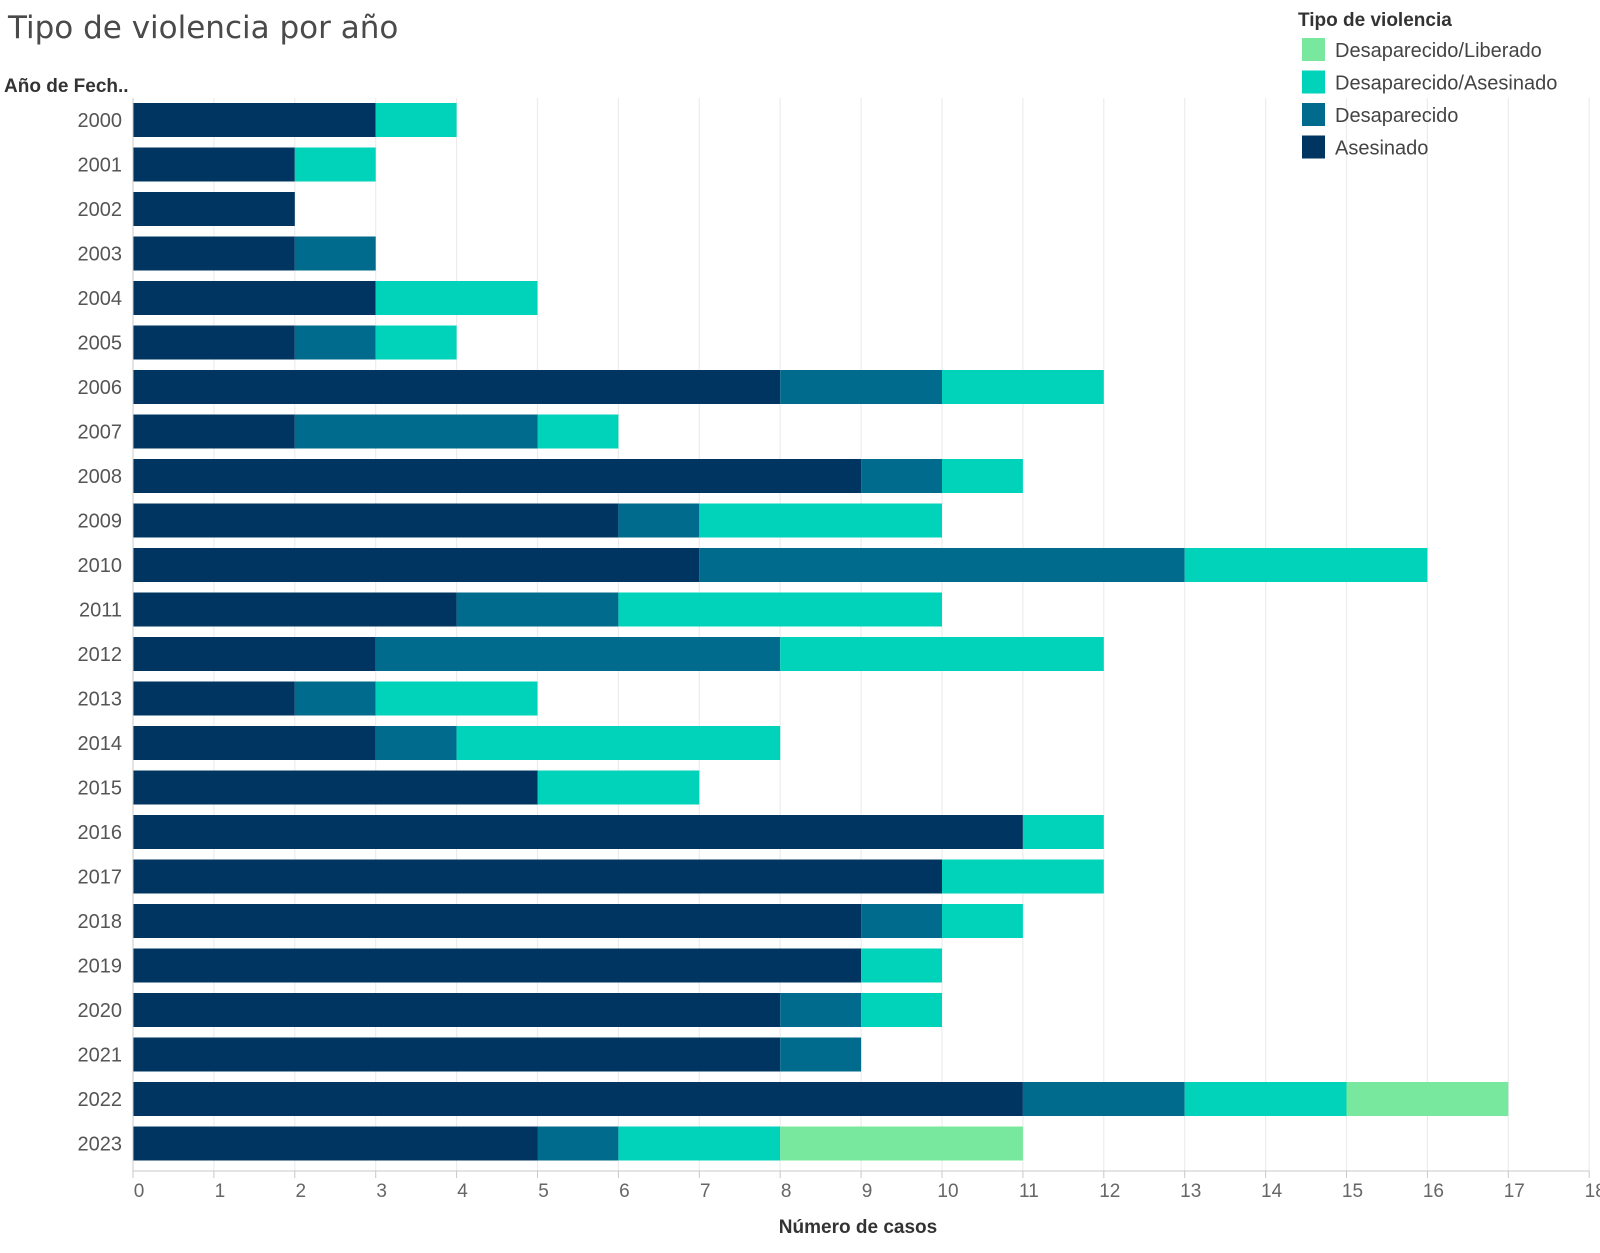 The height and width of the screenshot is (1253, 1600). I want to click on year-label: 2022, so click(100, 1100).